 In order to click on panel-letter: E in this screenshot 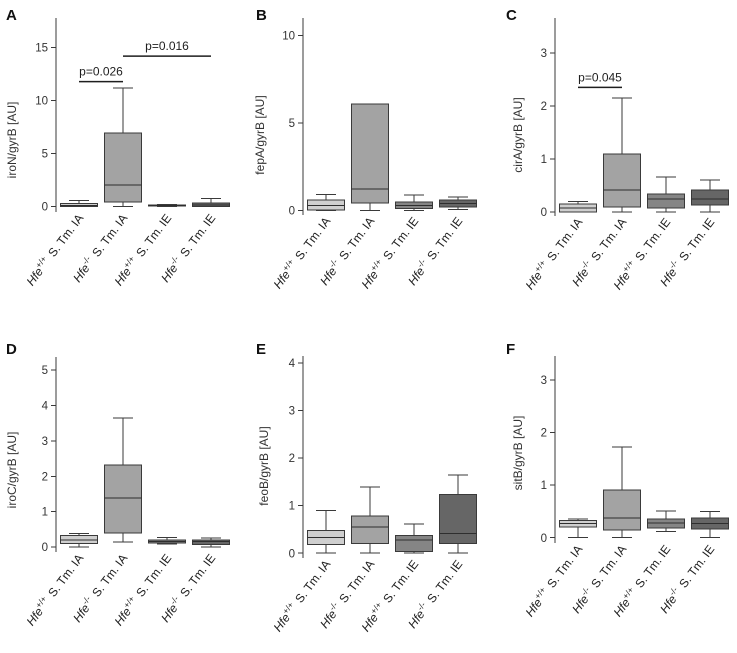, I will do `click(261, 349)`.